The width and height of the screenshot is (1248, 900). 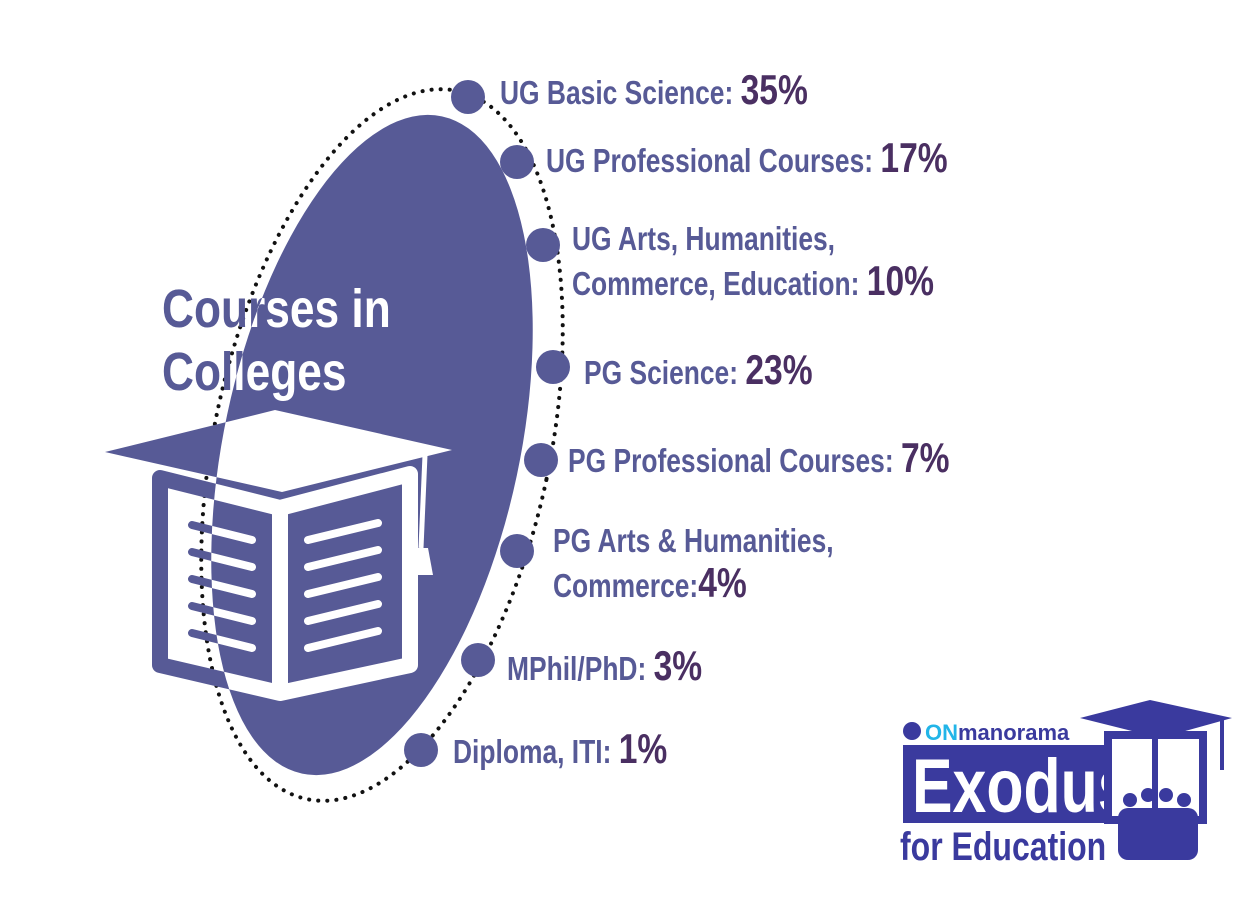 I want to click on label-text: UG Arts, Humanities,, so click(x=703, y=239).